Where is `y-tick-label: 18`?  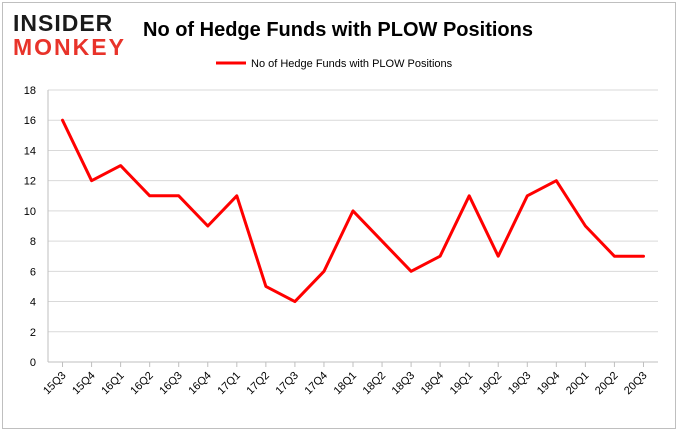
y-tick-label: 18 is located at coordinates (30, 91).